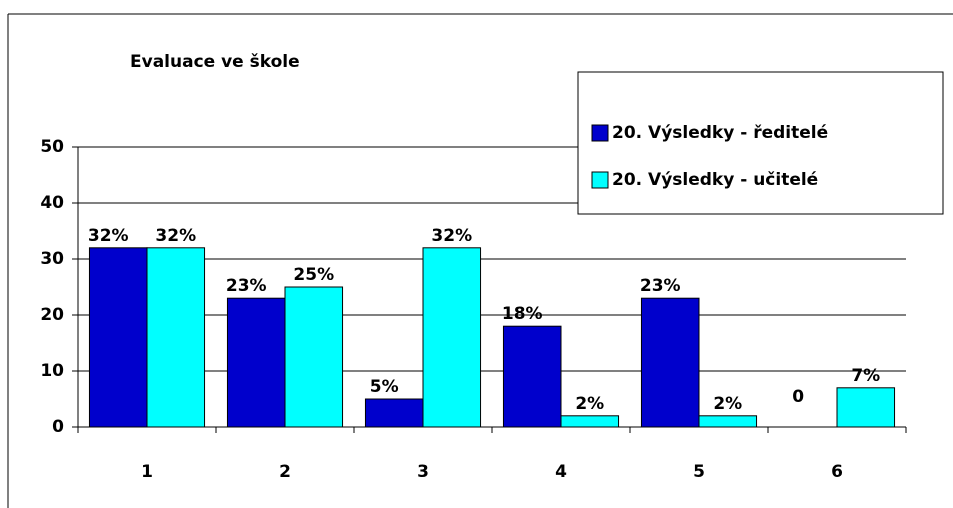 This screenshot has height=508, width=953. What do you see at coordinates (52, 147) in the screenshot?
I see `y-tick-label: 50` at bounding box center [52, 147].